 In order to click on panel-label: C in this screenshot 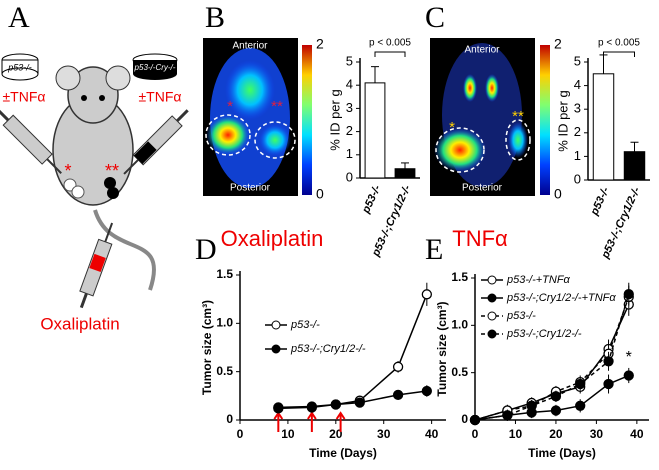, I will do `click(435, 17)`.